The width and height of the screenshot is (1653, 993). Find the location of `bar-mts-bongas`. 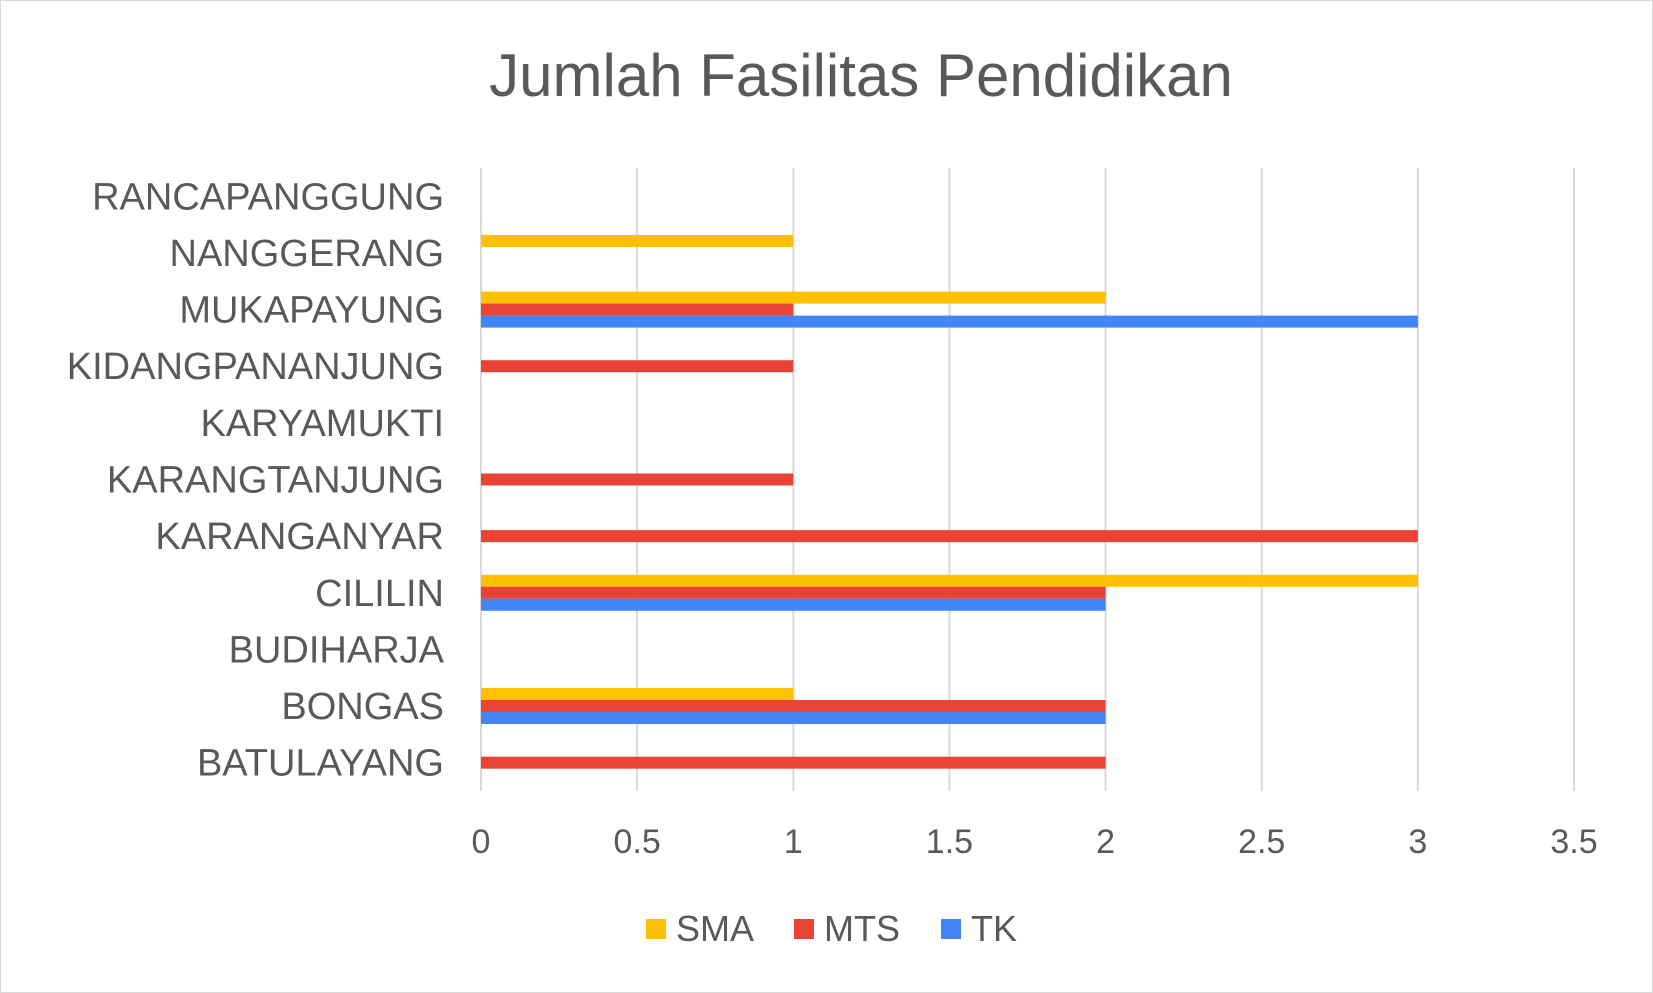

bar-mts-bongas is located at coordinates (793, 706).